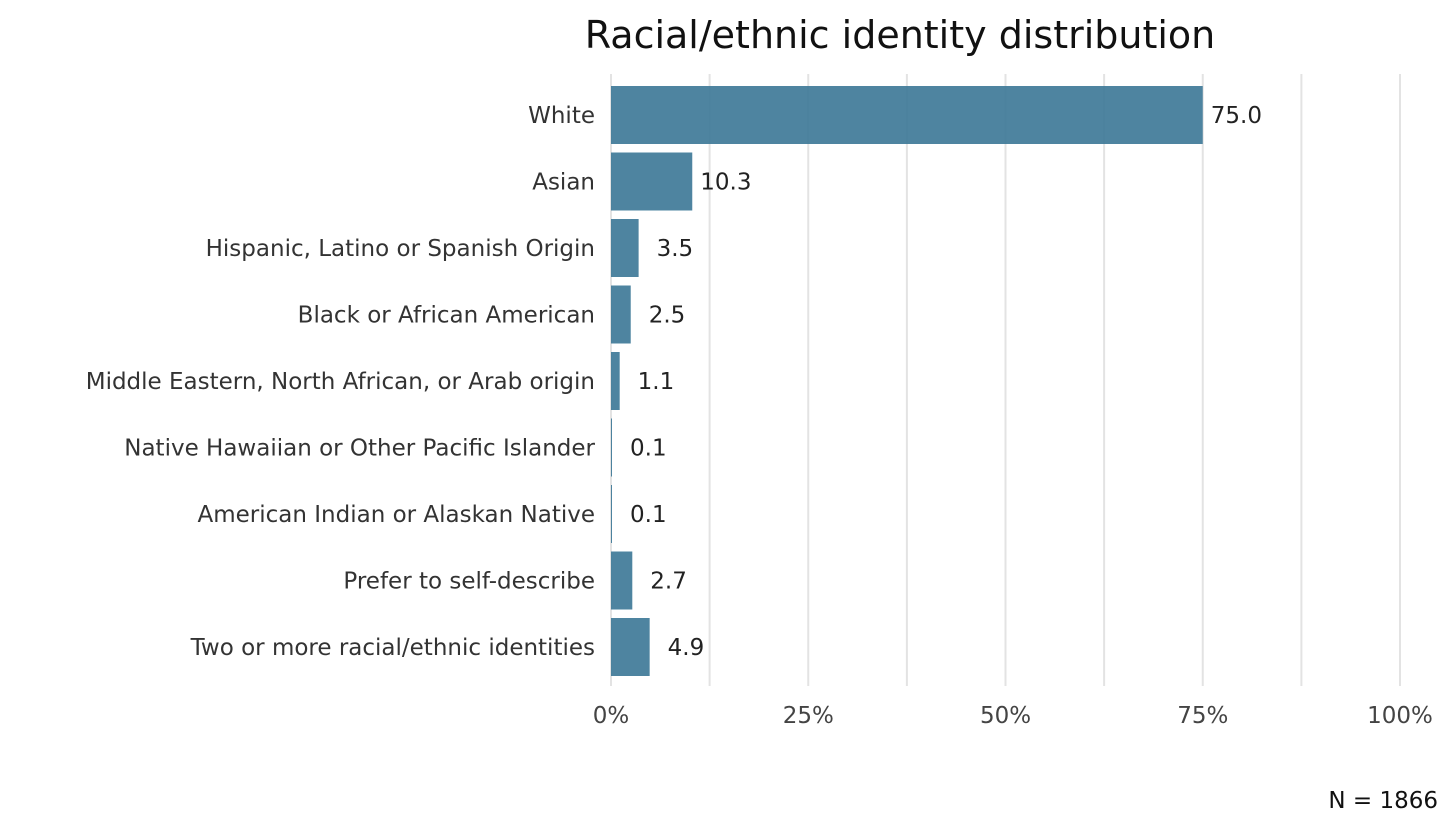 The width and height of the screenshot is (1456, 832). I want to click on x-tick-label-3: 75%, so click(1202, 716).